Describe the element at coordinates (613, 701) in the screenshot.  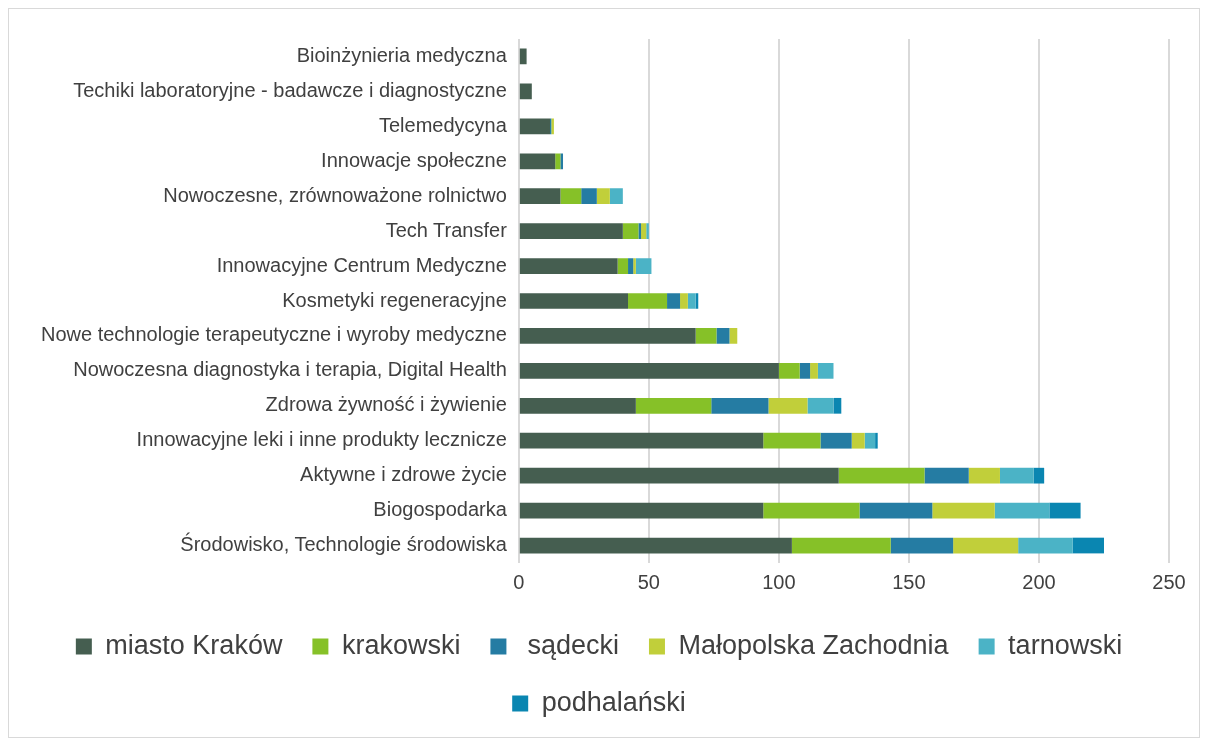
I see `legend-label: podhalański` at that location.